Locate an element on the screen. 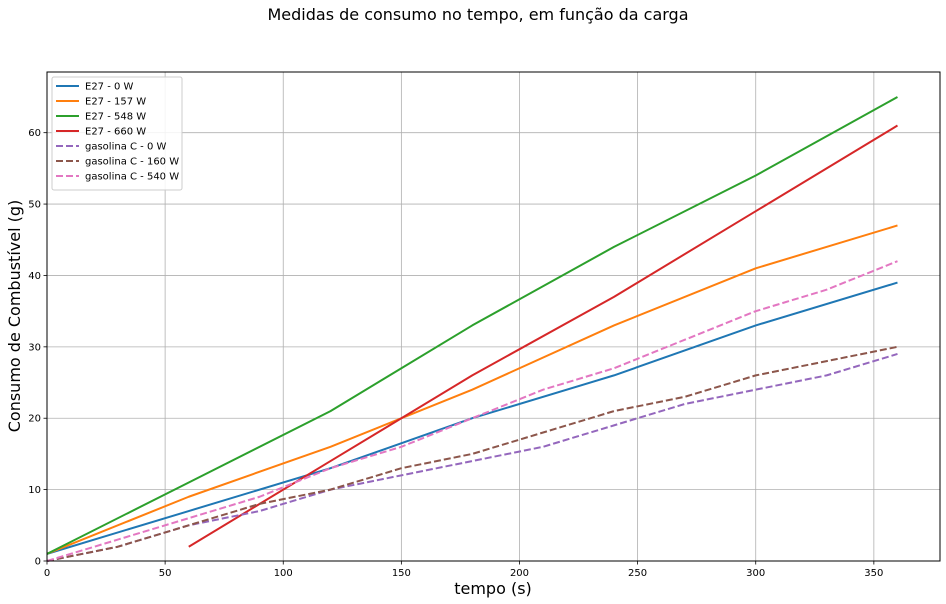  legend-frame is located at coordinates (117, 133).